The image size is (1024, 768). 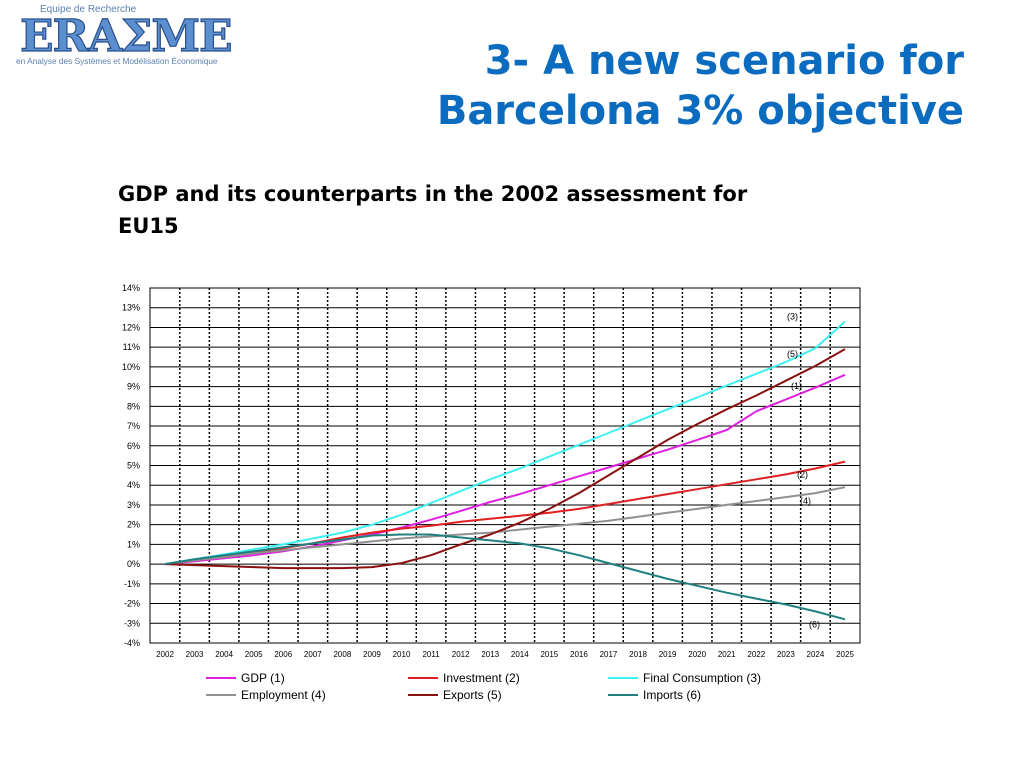 I want to click on y-tick-label: 12%, so click(x=131, y=327).